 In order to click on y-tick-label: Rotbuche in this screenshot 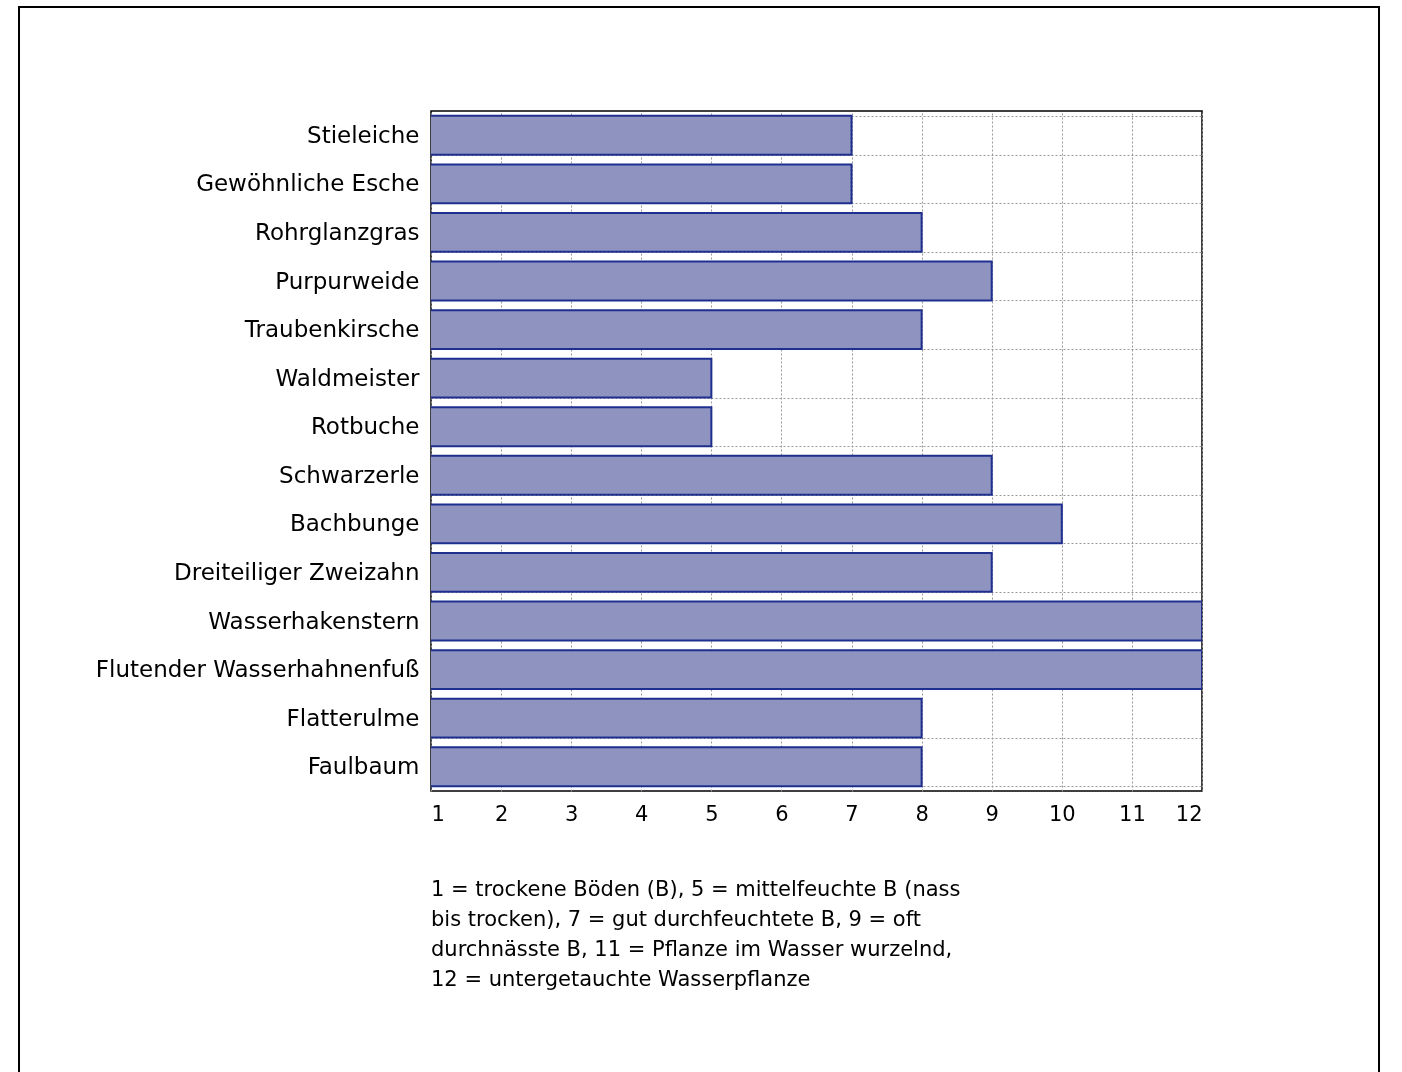, I will do `click(365, 426)`.